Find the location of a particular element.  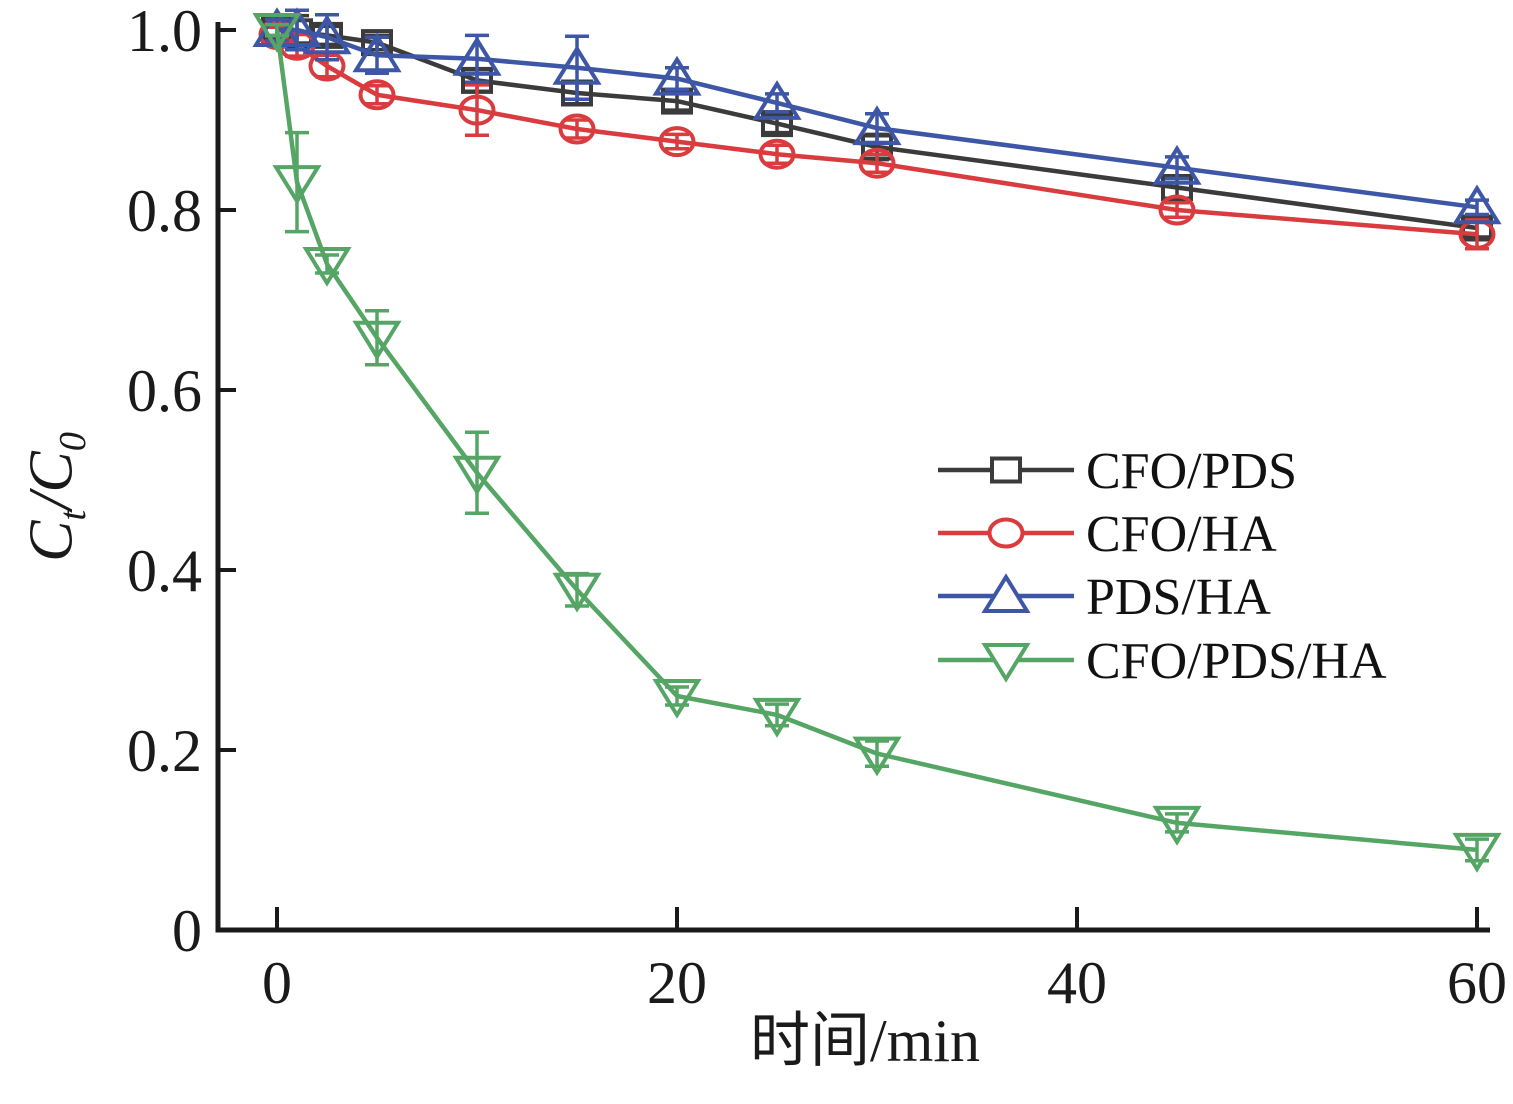

x-tick-label: 40 is located at coordinates (1077, 983).